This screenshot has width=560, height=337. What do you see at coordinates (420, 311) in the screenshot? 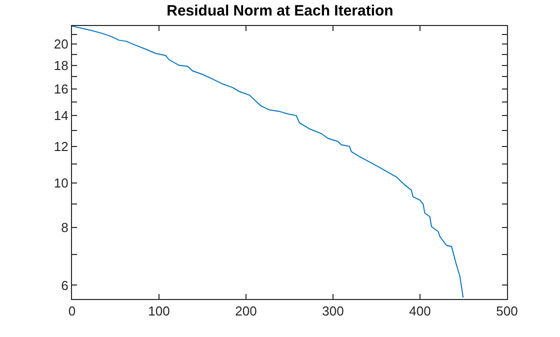
I see `x-tick-label: 400` at bounding box center [420, 311].